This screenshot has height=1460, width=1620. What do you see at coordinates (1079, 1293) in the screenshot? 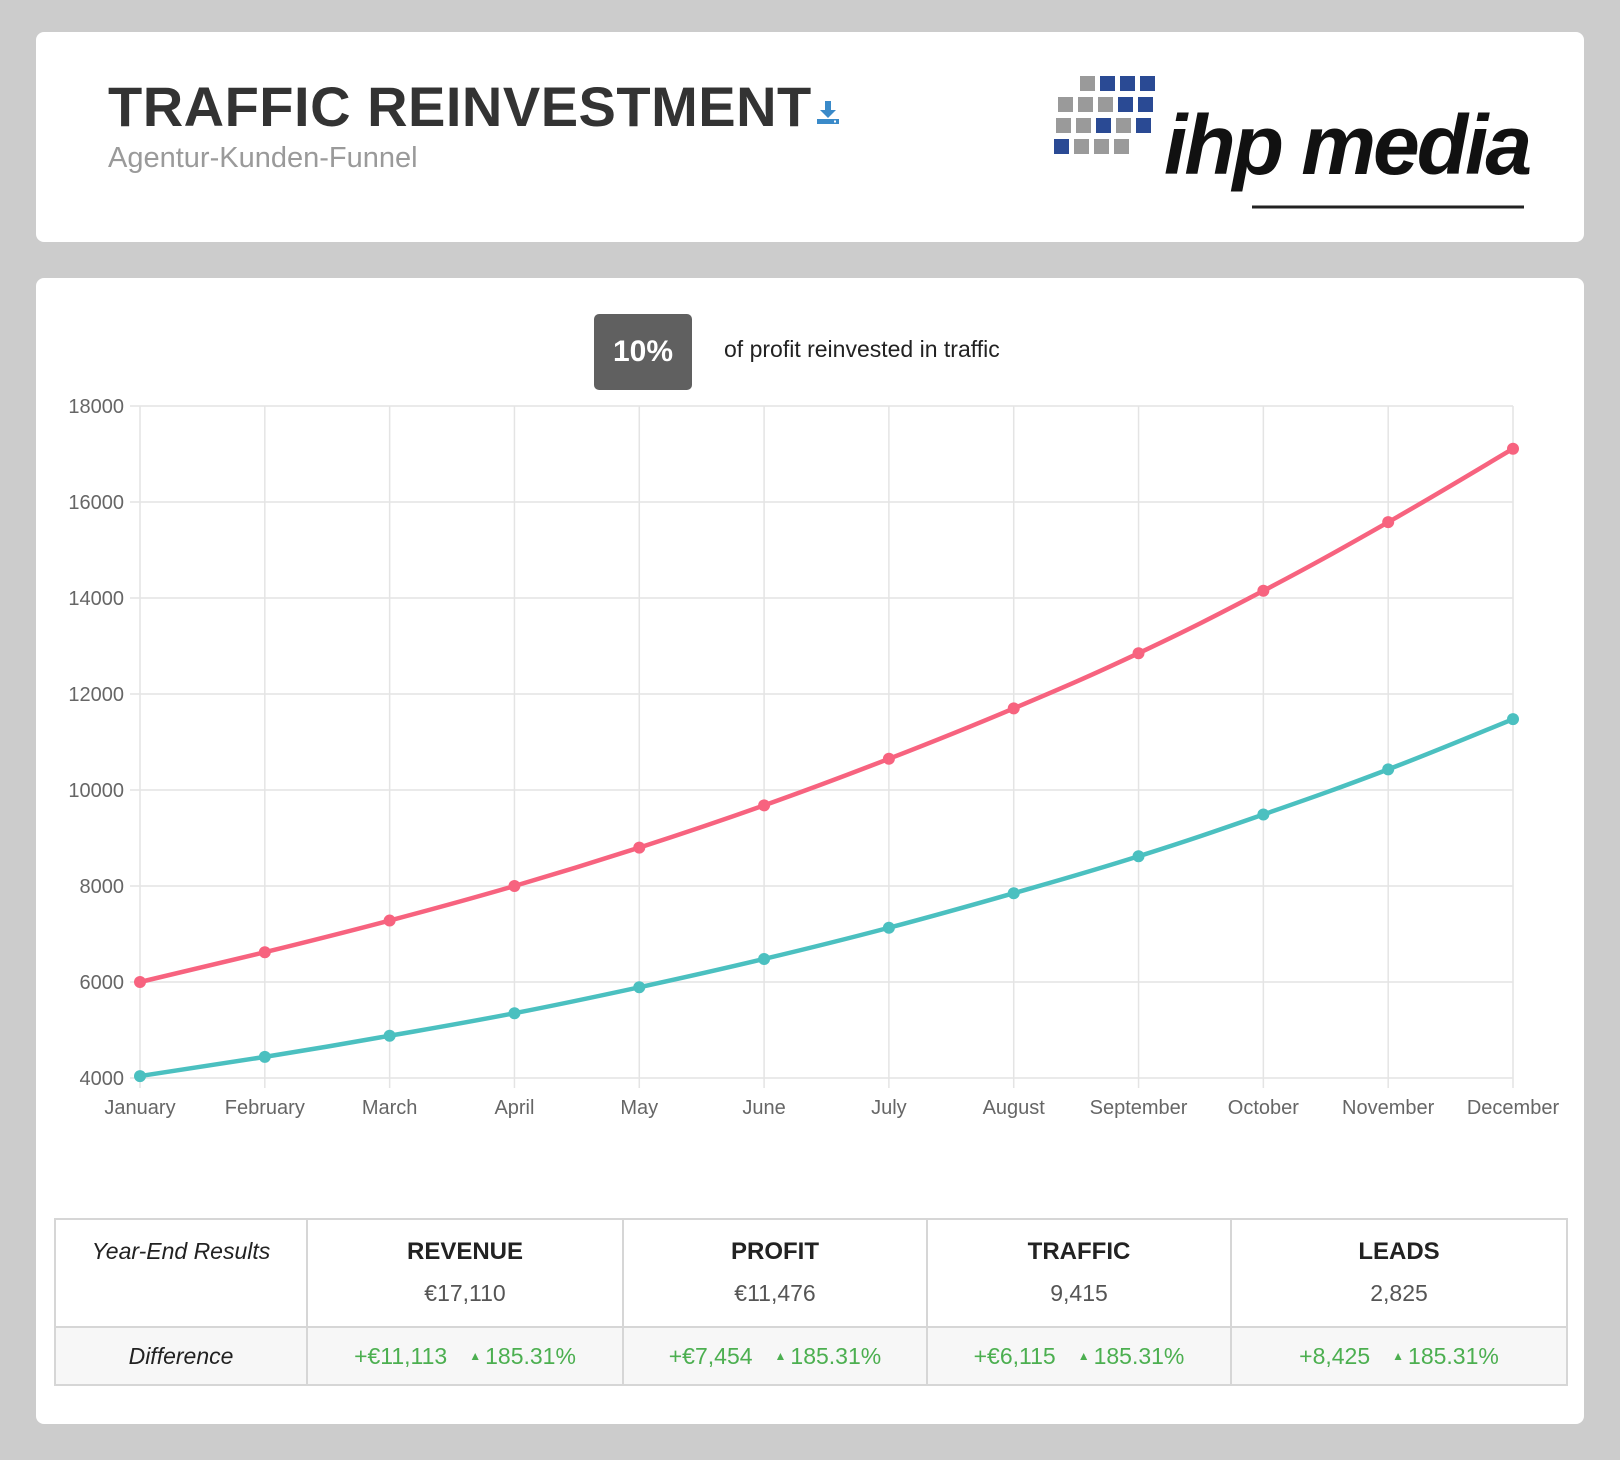
I see `traffic-value: 9,415` at bounding box center [1079, 1293].